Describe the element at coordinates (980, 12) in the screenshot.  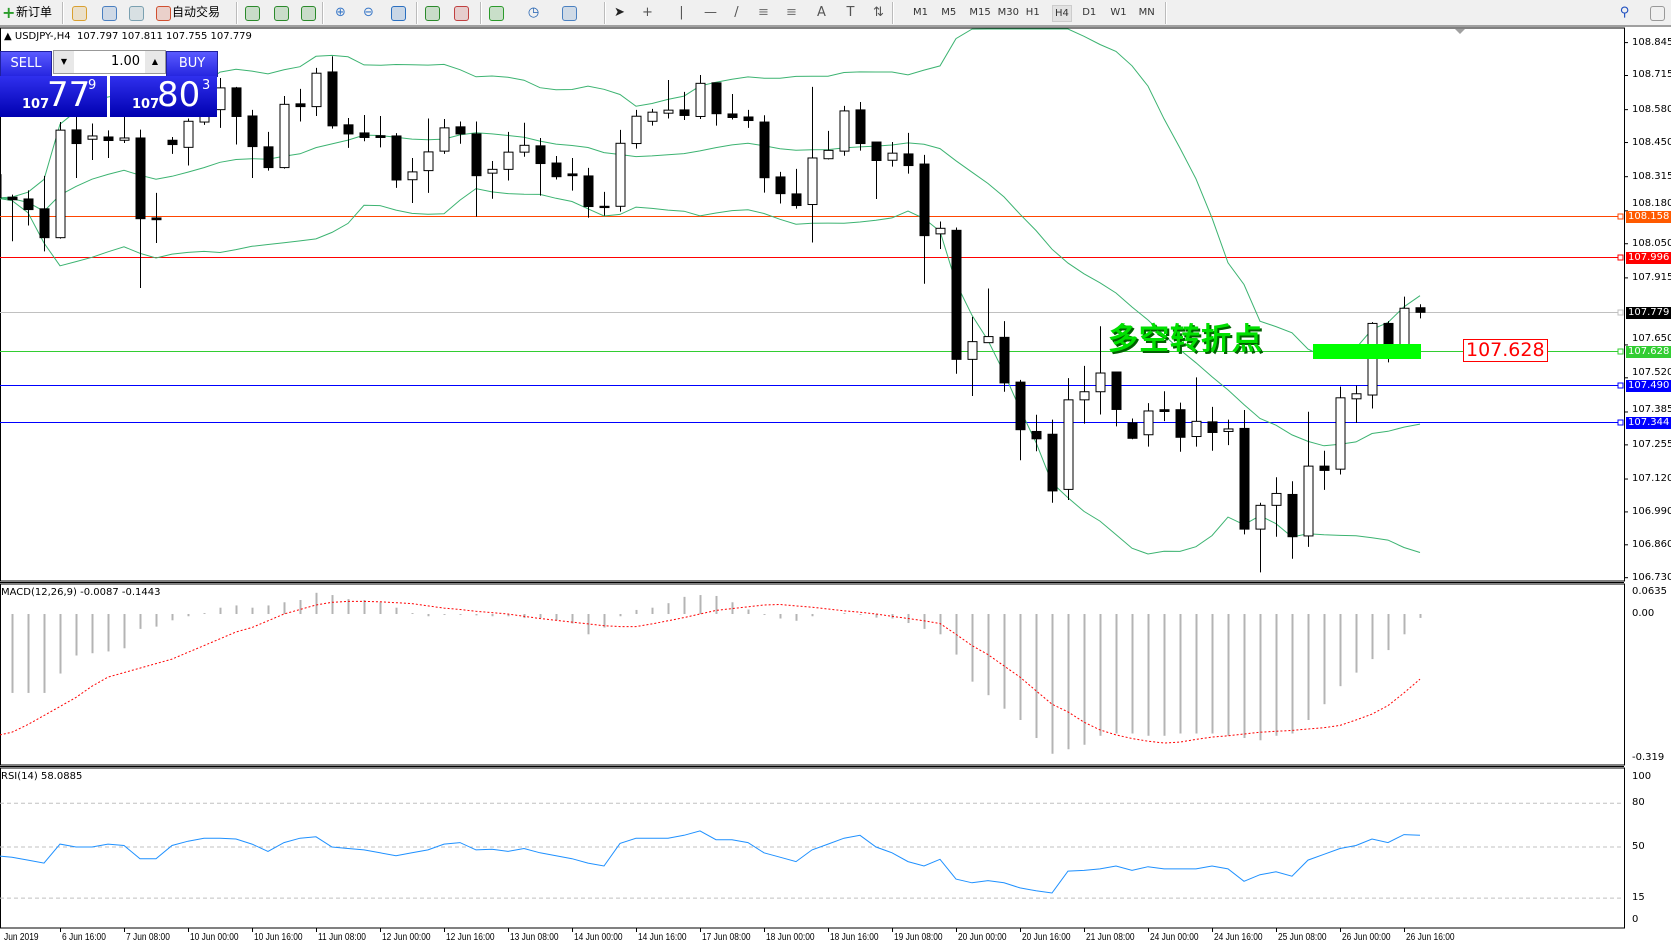
I see `timeframe-m15: M15` at that location.